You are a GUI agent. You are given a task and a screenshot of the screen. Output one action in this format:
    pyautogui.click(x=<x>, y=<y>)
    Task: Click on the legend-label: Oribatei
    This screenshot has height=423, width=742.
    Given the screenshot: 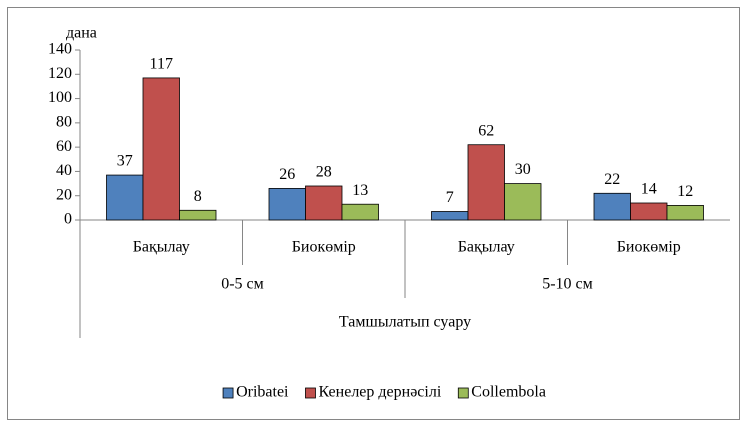 What is the action you would take?
    pyautogui.click(x=262, y=392)
    